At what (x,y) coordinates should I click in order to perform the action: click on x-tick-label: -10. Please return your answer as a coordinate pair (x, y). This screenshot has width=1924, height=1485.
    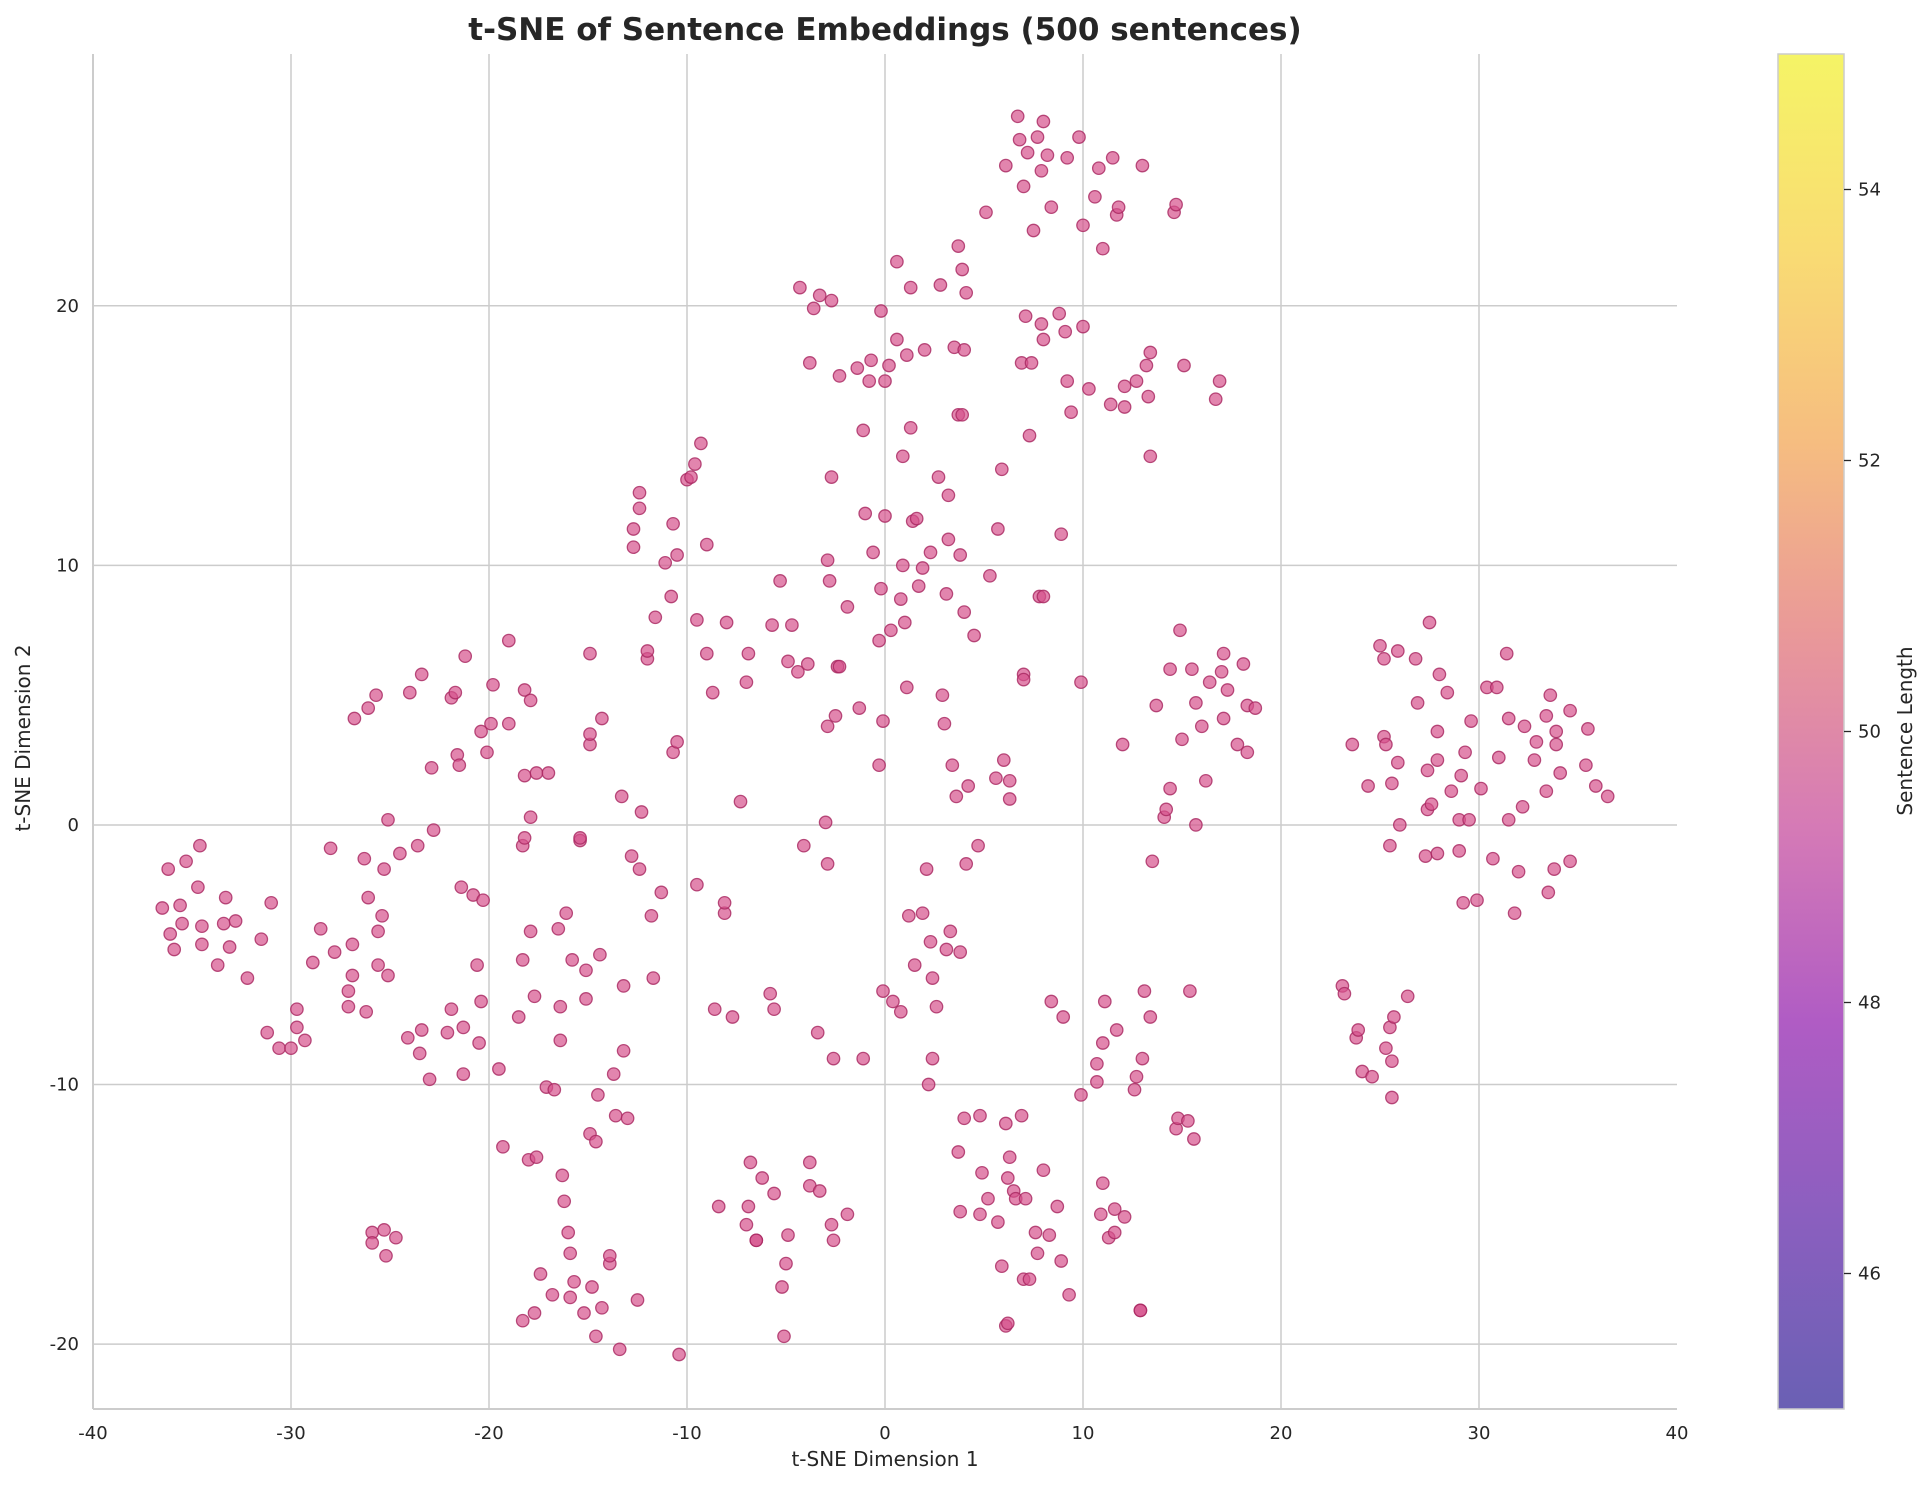
    Looking at the image, I should click on (686, 1433).